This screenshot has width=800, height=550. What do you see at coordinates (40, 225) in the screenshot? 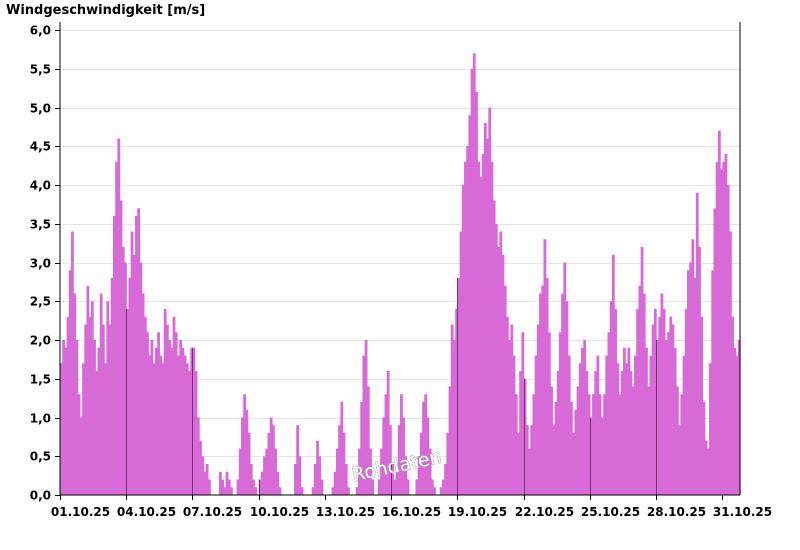
I see `y-tick-label: 3,5` at bounding box center [40, 225].